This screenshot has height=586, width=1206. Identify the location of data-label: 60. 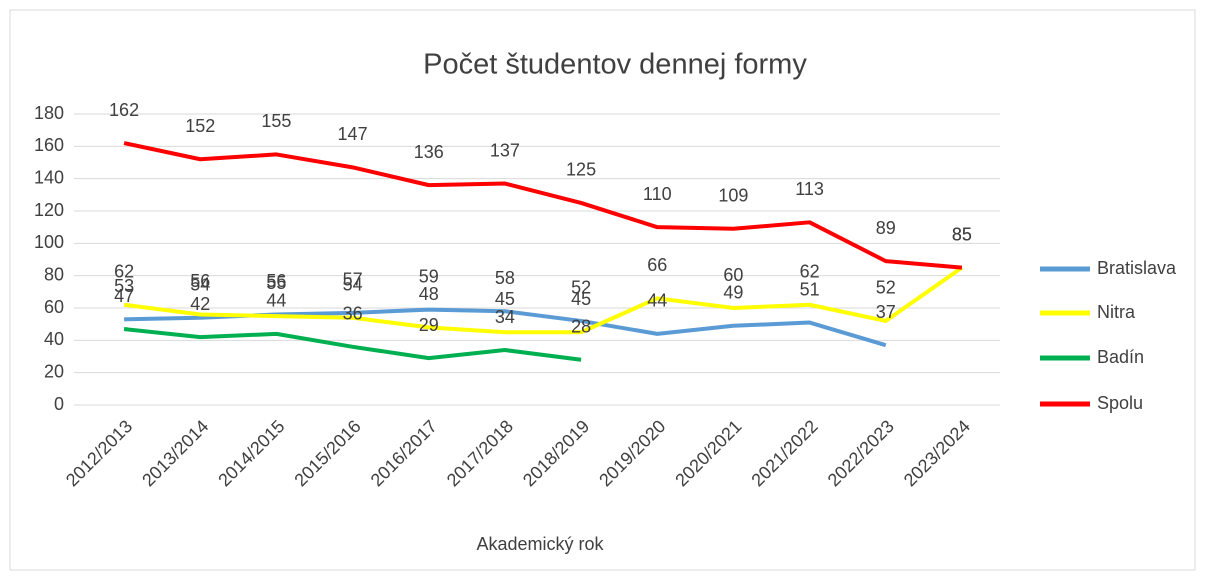
(733, 275).